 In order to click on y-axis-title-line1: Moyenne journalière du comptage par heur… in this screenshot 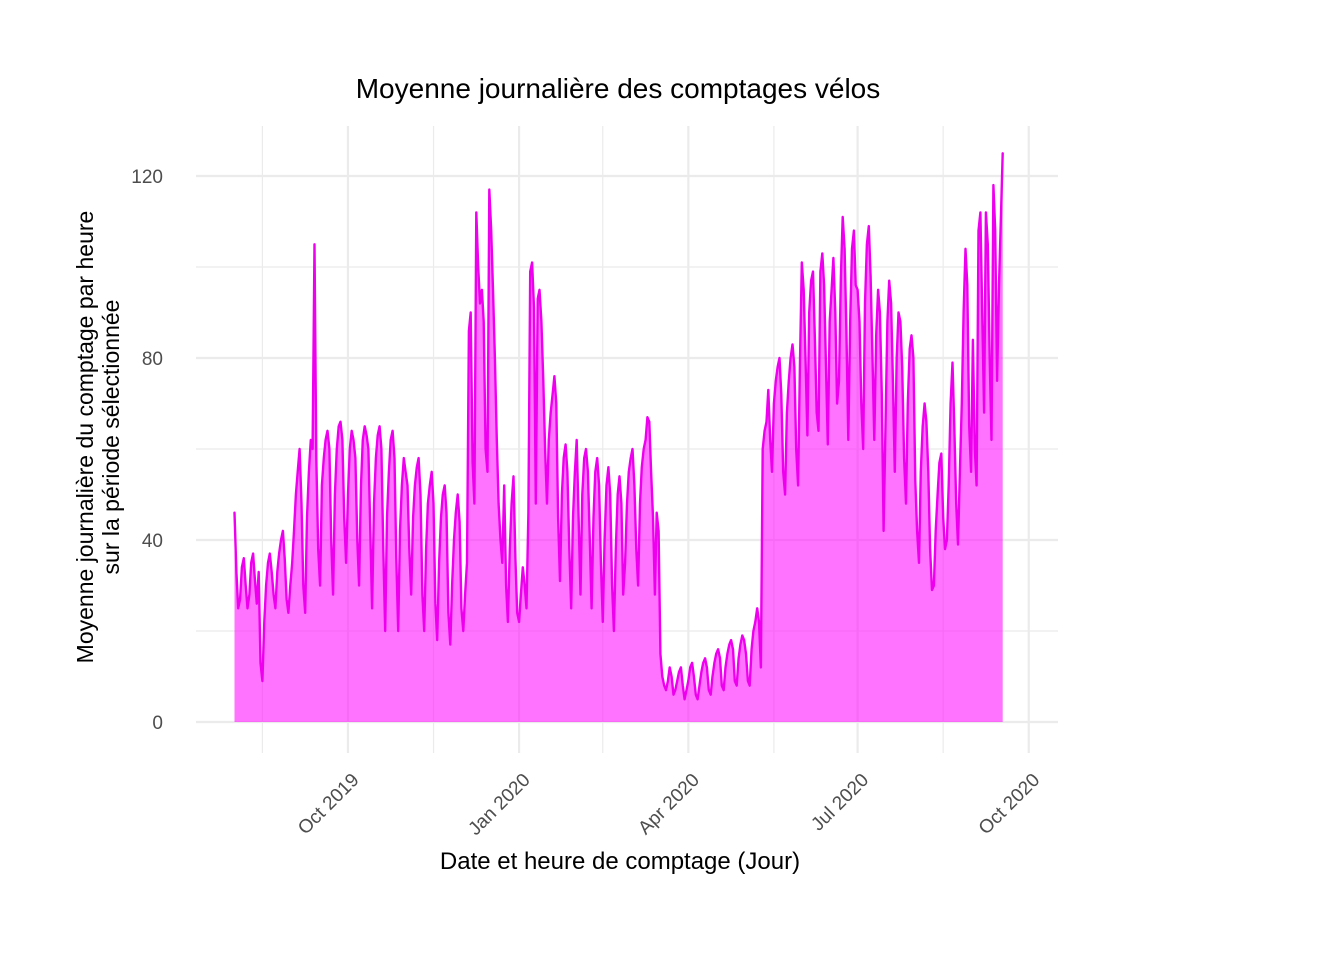, I will do `click(85, 437)`.